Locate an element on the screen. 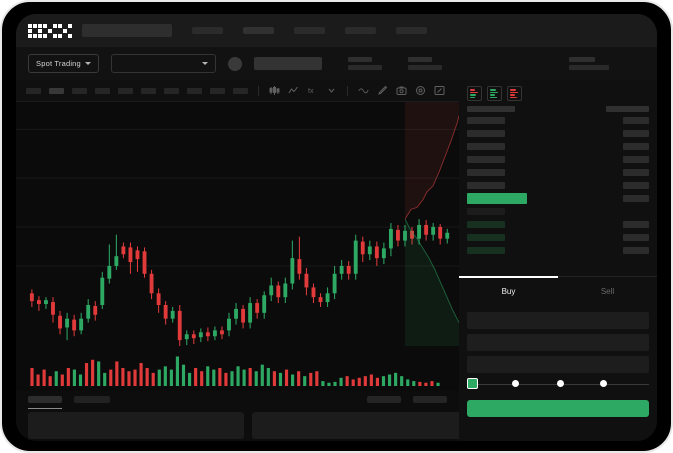  bottom-tab-open-orders is located at coordinates (45, 402).